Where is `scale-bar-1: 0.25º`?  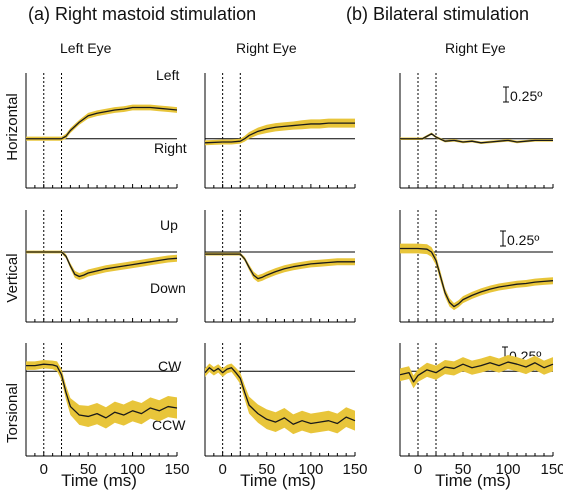
scale-bar-1: 0.25º is located at coordinates (522, 95).